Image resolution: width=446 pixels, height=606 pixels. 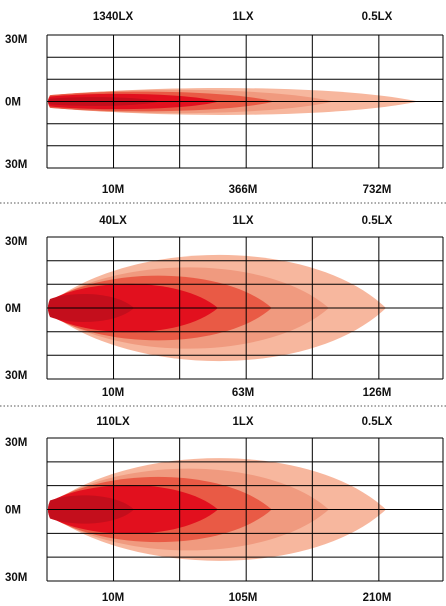 I want to click on bottom-label-1-2: 366M, so click(x=243, y=190).